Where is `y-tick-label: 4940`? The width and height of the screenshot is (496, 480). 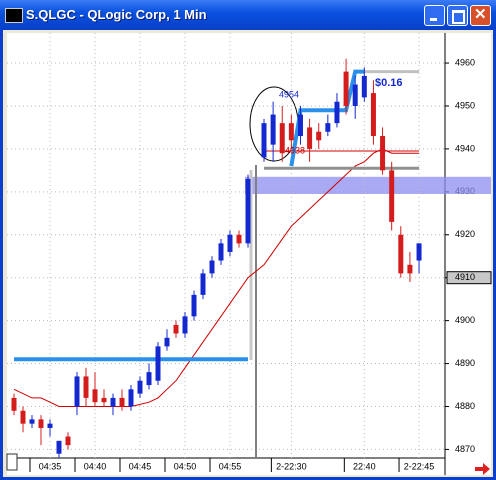 y-tick-label: 4940 is located at coordinates (465, 148).